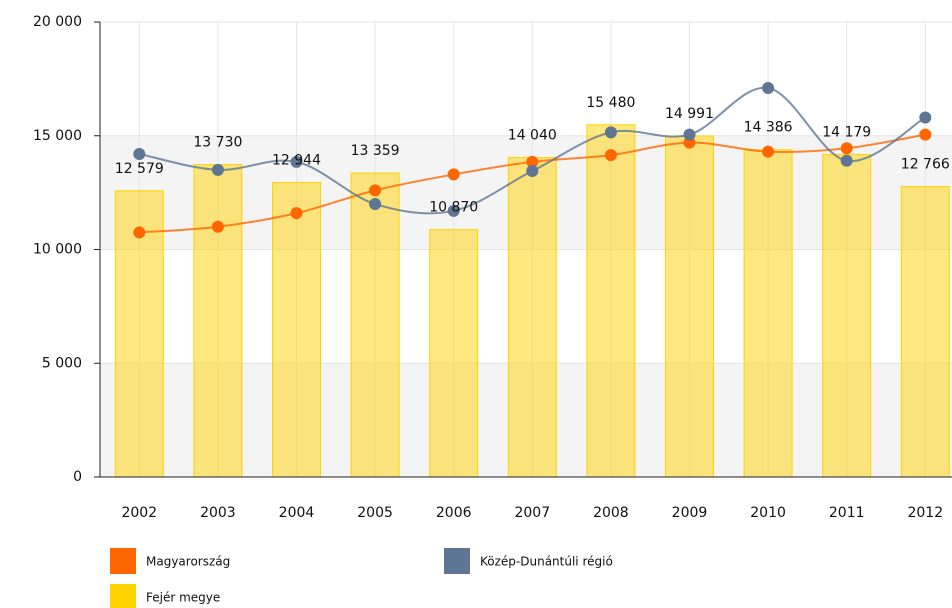 The image size is (952, 608). I want to click on y-tick-label: 5 000, so click(62, 363).